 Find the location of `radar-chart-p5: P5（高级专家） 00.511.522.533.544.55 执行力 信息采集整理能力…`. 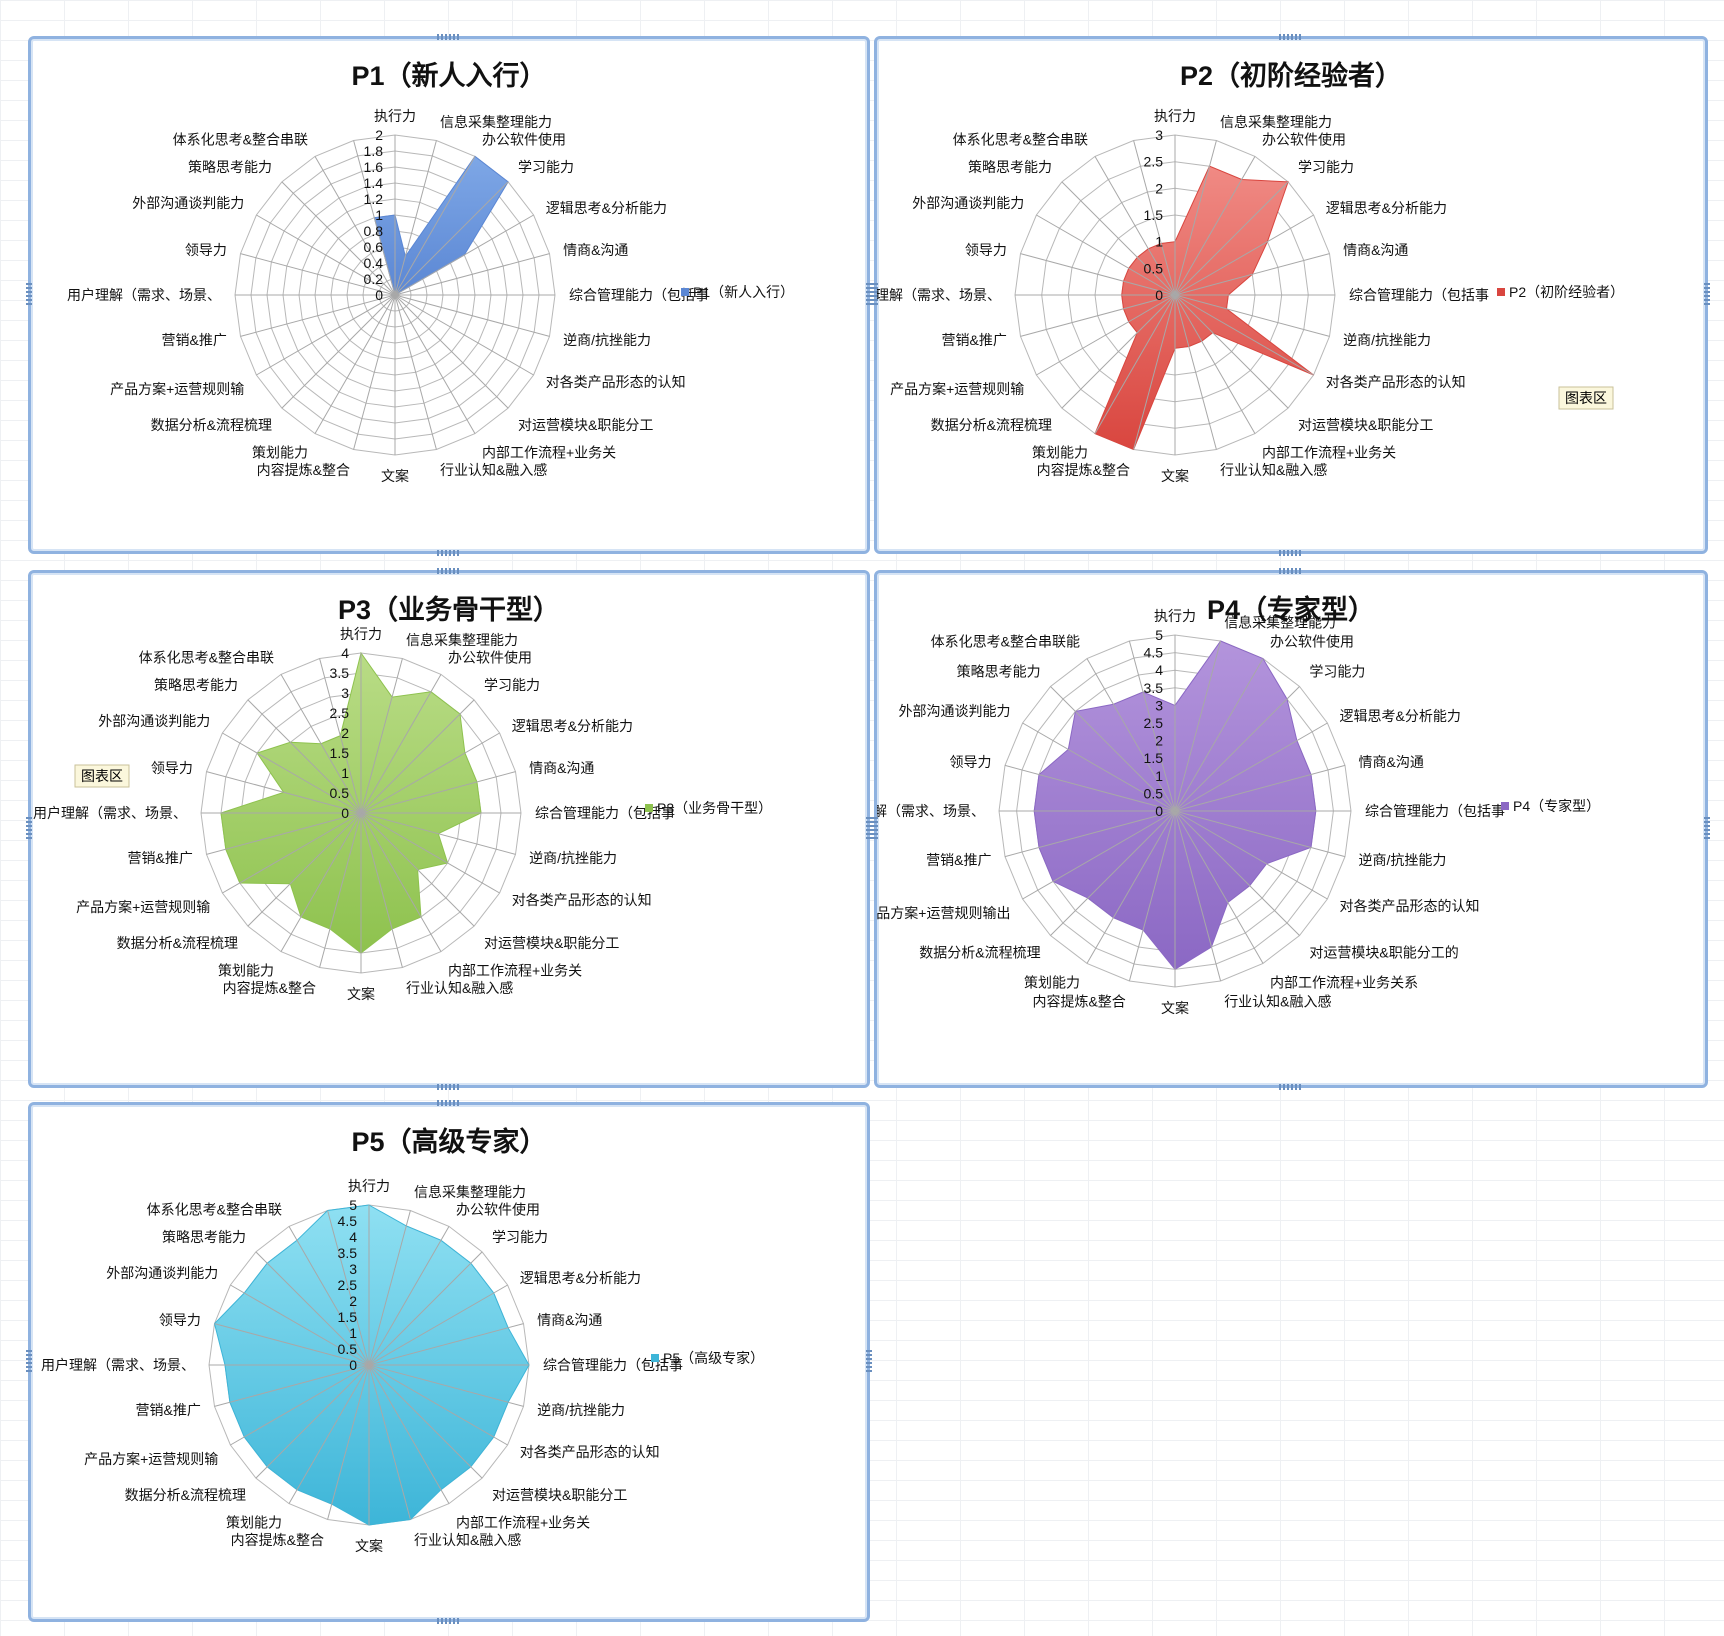

radar-chart-p5: P5（高级专家） 00.511.522.533.544.55 执行力 信息采集整理能力… is located at coordinates (402, 1340).